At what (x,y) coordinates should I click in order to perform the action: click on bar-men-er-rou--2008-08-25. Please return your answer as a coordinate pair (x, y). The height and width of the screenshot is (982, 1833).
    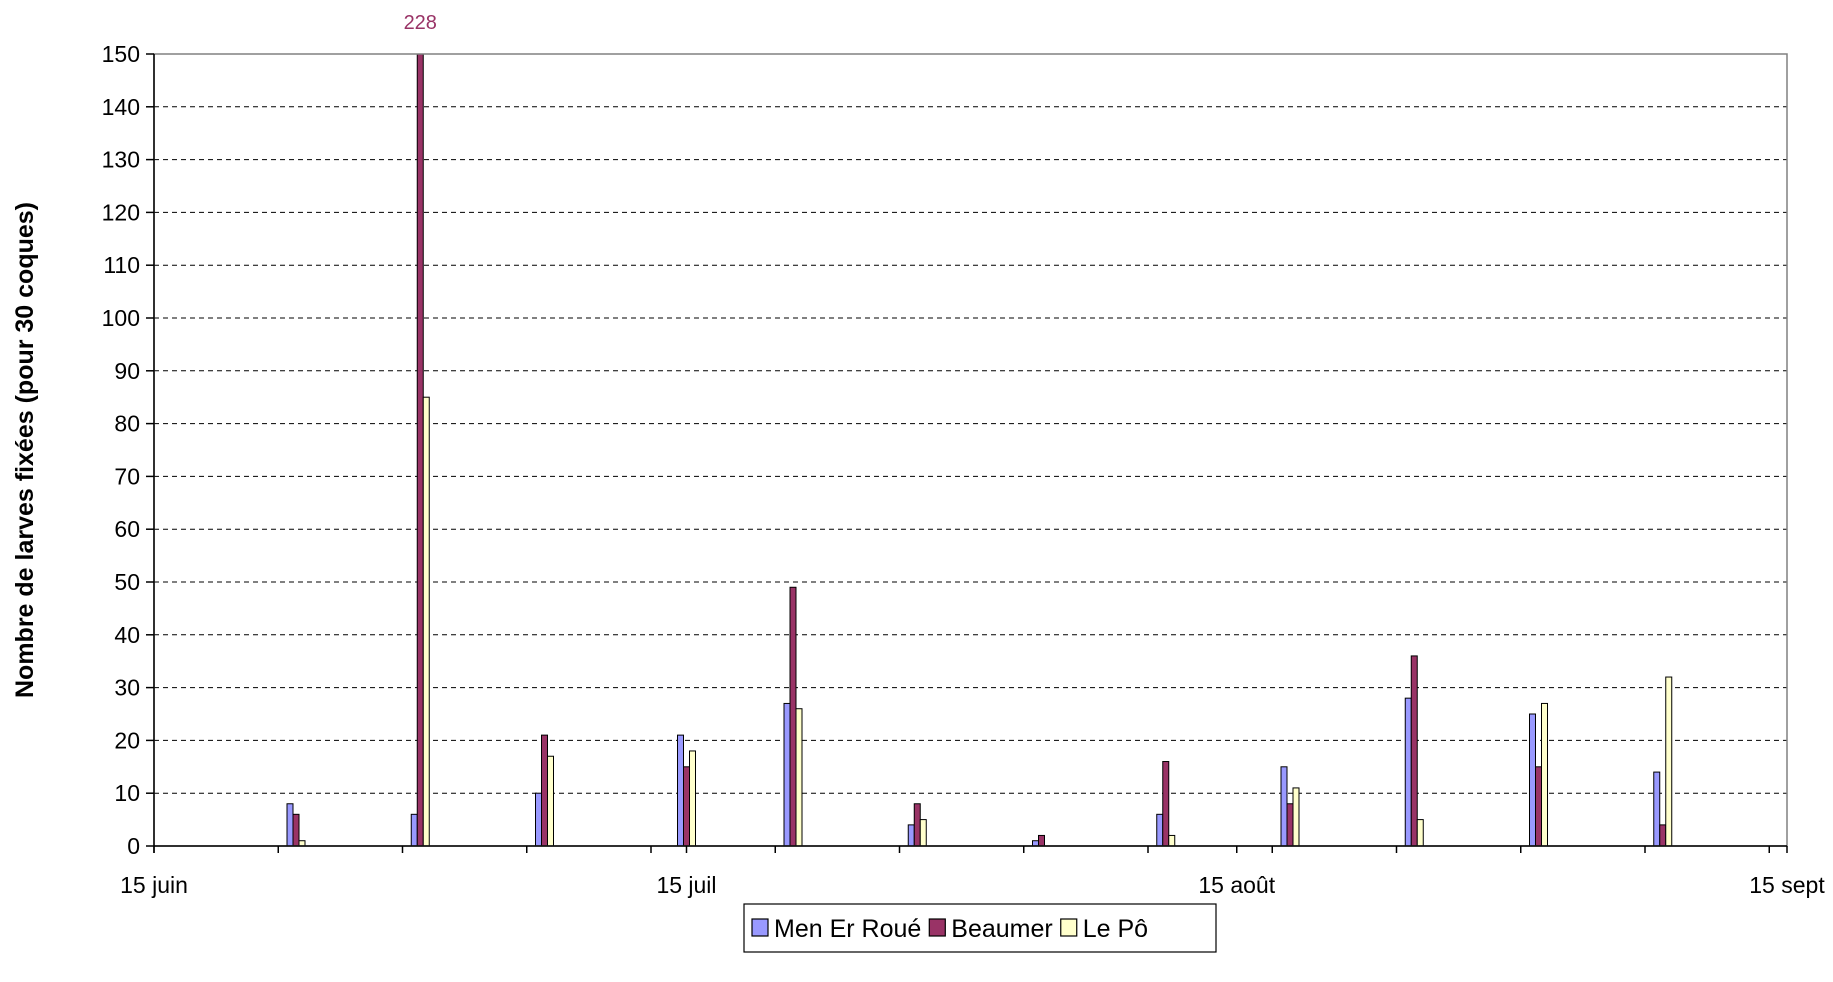
    Looking at the image, I should click on (1408, 772).